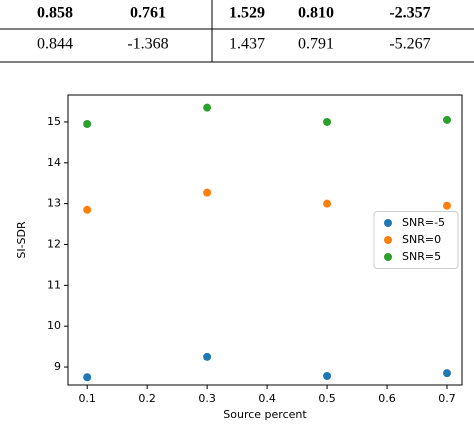 This screenshot has width=474, height=424. I want to click on table-cell: 0.791, so click(316, 44).